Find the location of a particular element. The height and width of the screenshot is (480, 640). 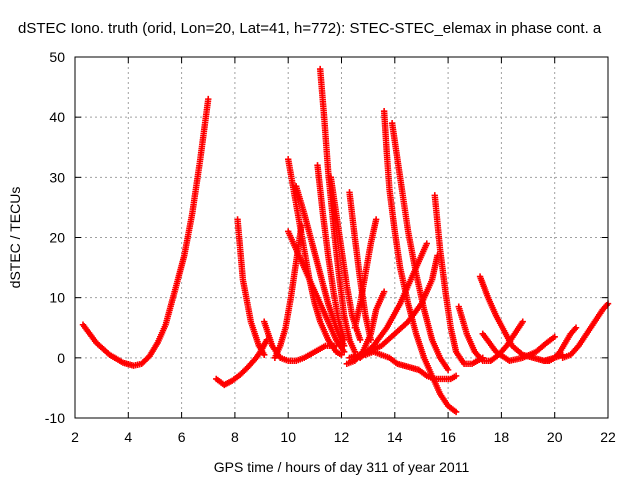

y-tick-label: 30 is located at coordinates (57, 177).